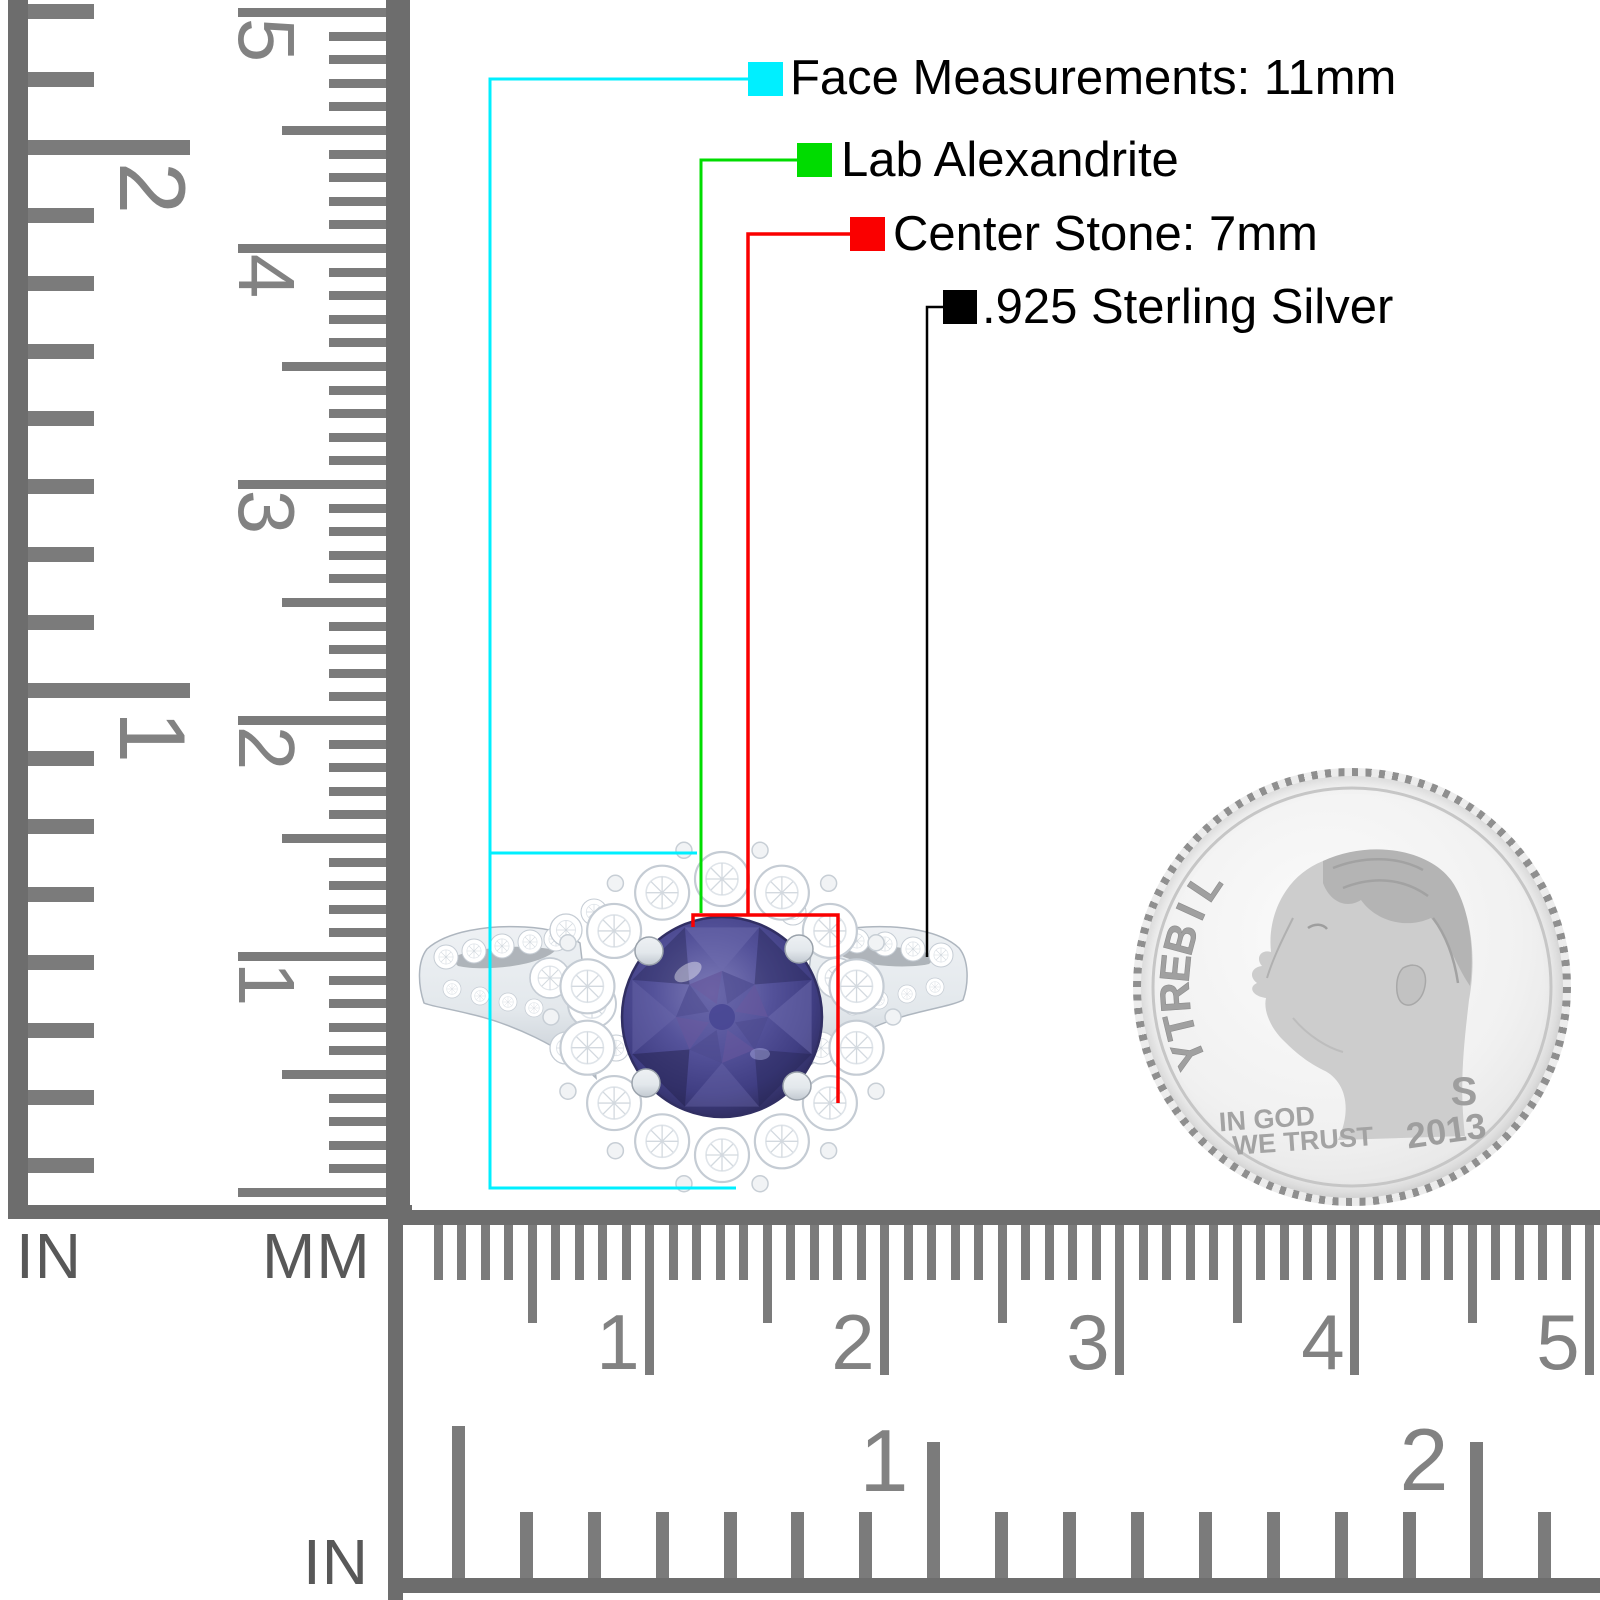  I want to click on ruler-number: 4, so click(1323, 1342).